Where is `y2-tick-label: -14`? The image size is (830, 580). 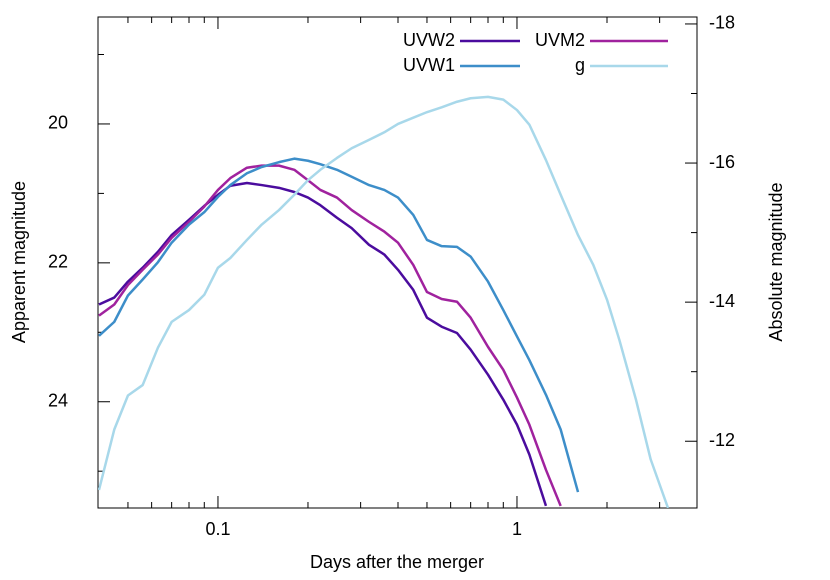
y2-tick-label: -14 is located at coordinates (722, 301).